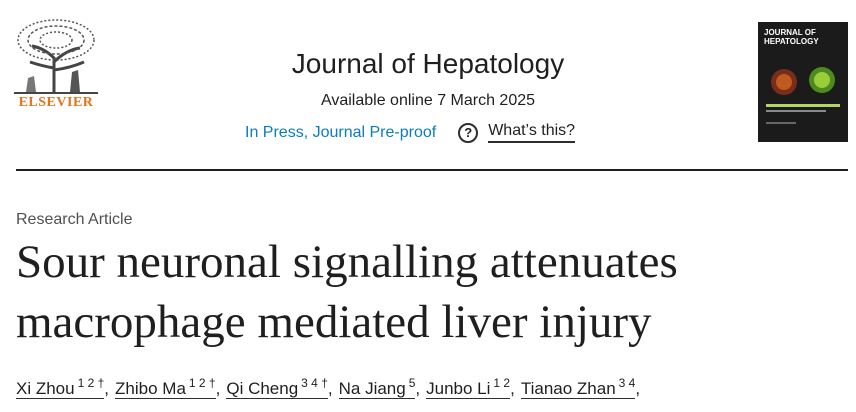 The image size is (856, 412). What do you see at coordinates (45, 388) in the screenshot?
I see `author-name: Xi Zhou` at bounding box center [45, 388].